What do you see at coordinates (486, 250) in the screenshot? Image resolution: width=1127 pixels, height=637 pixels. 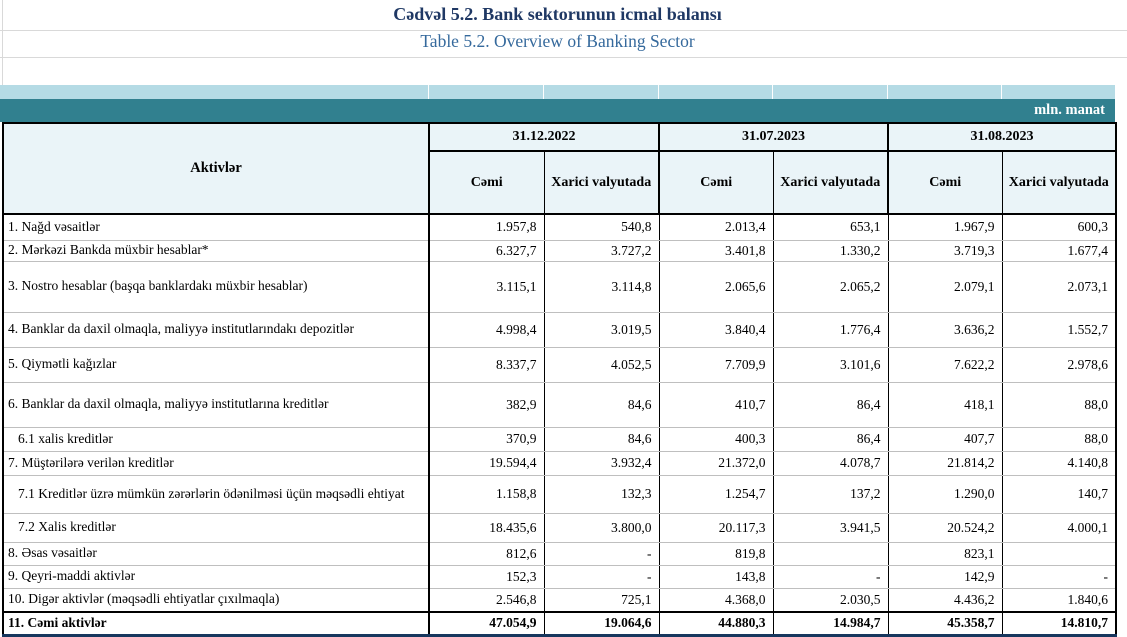 I see `value-cell: 6.327,7` at bounding box center [486, 250].